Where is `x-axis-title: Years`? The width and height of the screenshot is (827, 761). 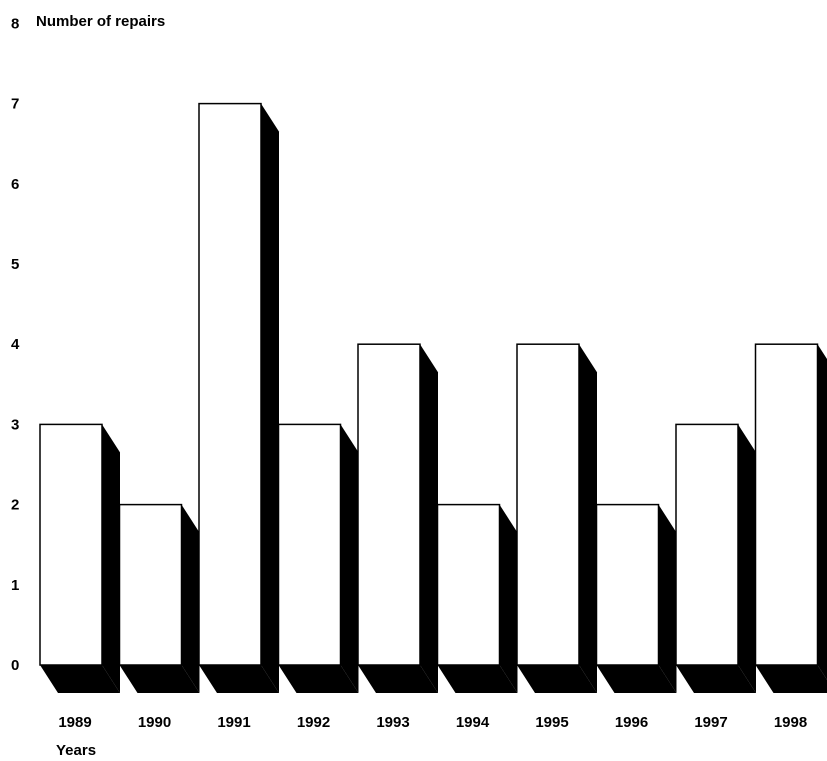 x-axis-title: Years is located at coordinates (76, 750).